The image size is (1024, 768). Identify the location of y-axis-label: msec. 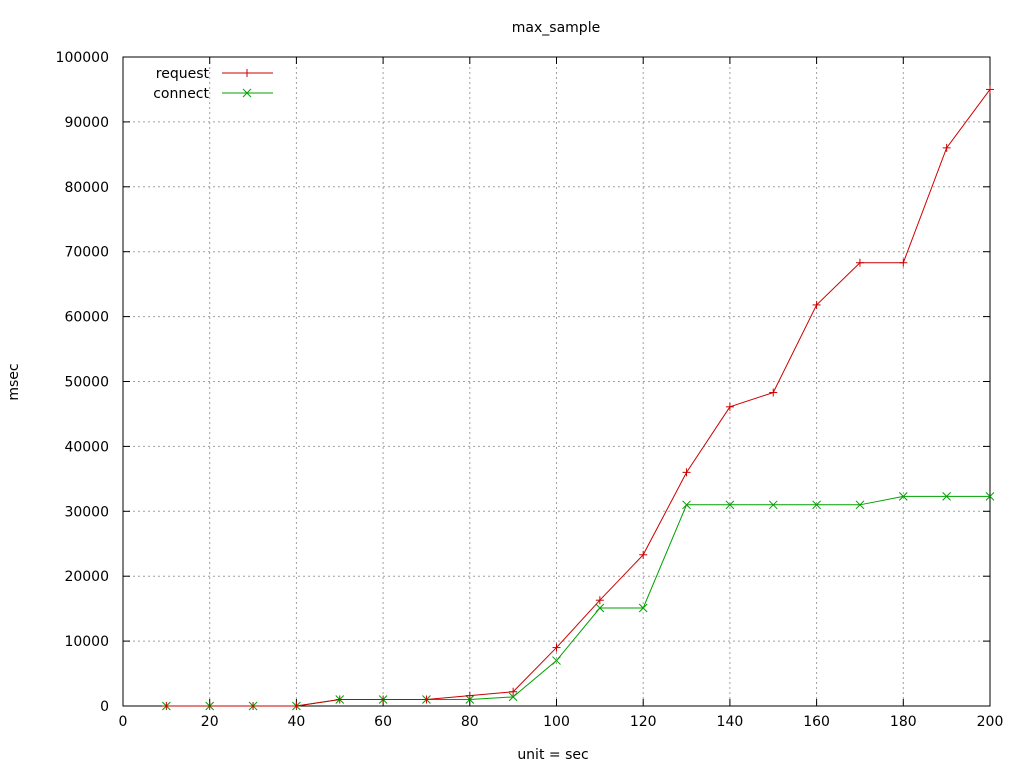
(14, 381).